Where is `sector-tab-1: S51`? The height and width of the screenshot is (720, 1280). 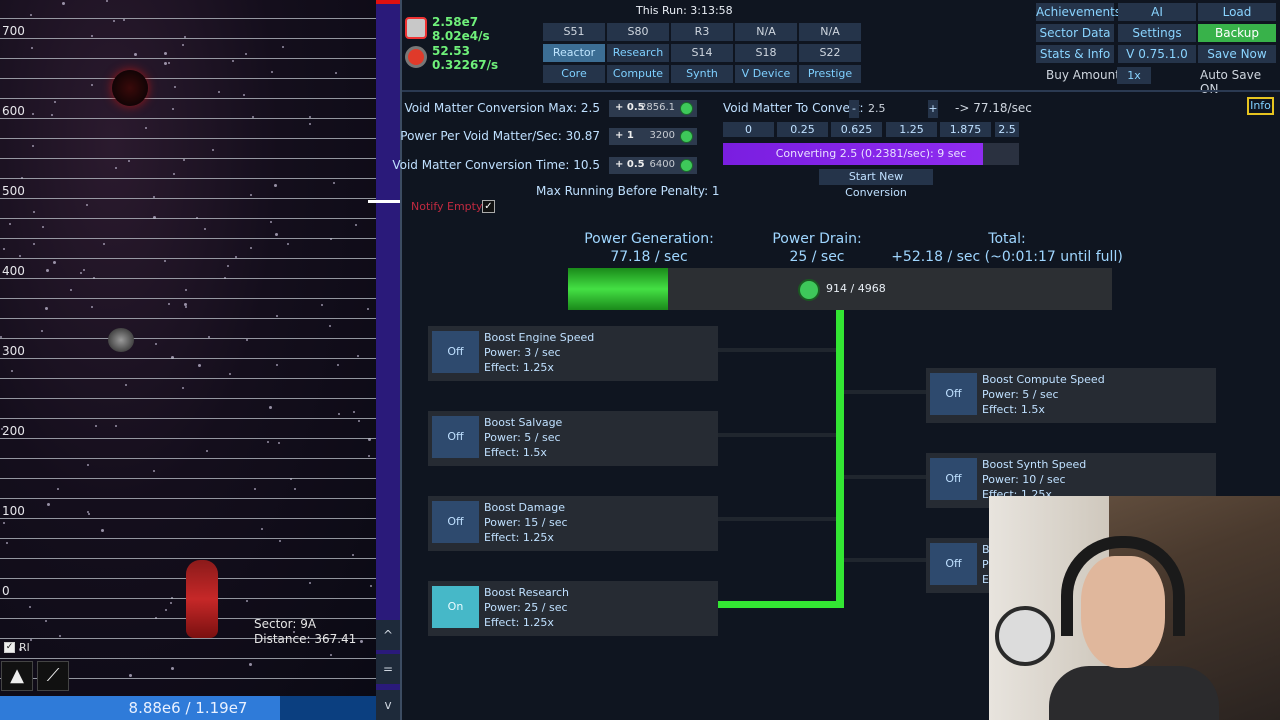 sector-tab-1: S51 is located at coordinates (574, 32).